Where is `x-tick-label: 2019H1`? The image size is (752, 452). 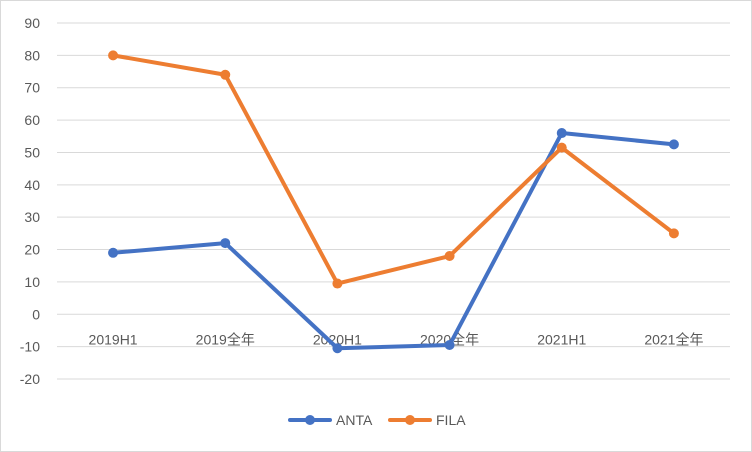 x-tick-label: 2019H1 is located at coordinates (113, 339).